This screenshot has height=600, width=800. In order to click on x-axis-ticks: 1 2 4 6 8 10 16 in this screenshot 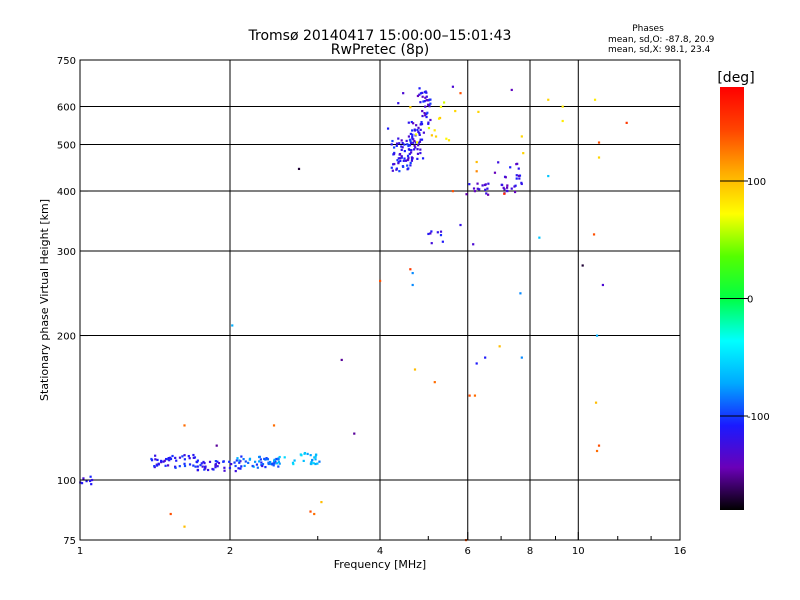, I will do `click(382, 544)`.